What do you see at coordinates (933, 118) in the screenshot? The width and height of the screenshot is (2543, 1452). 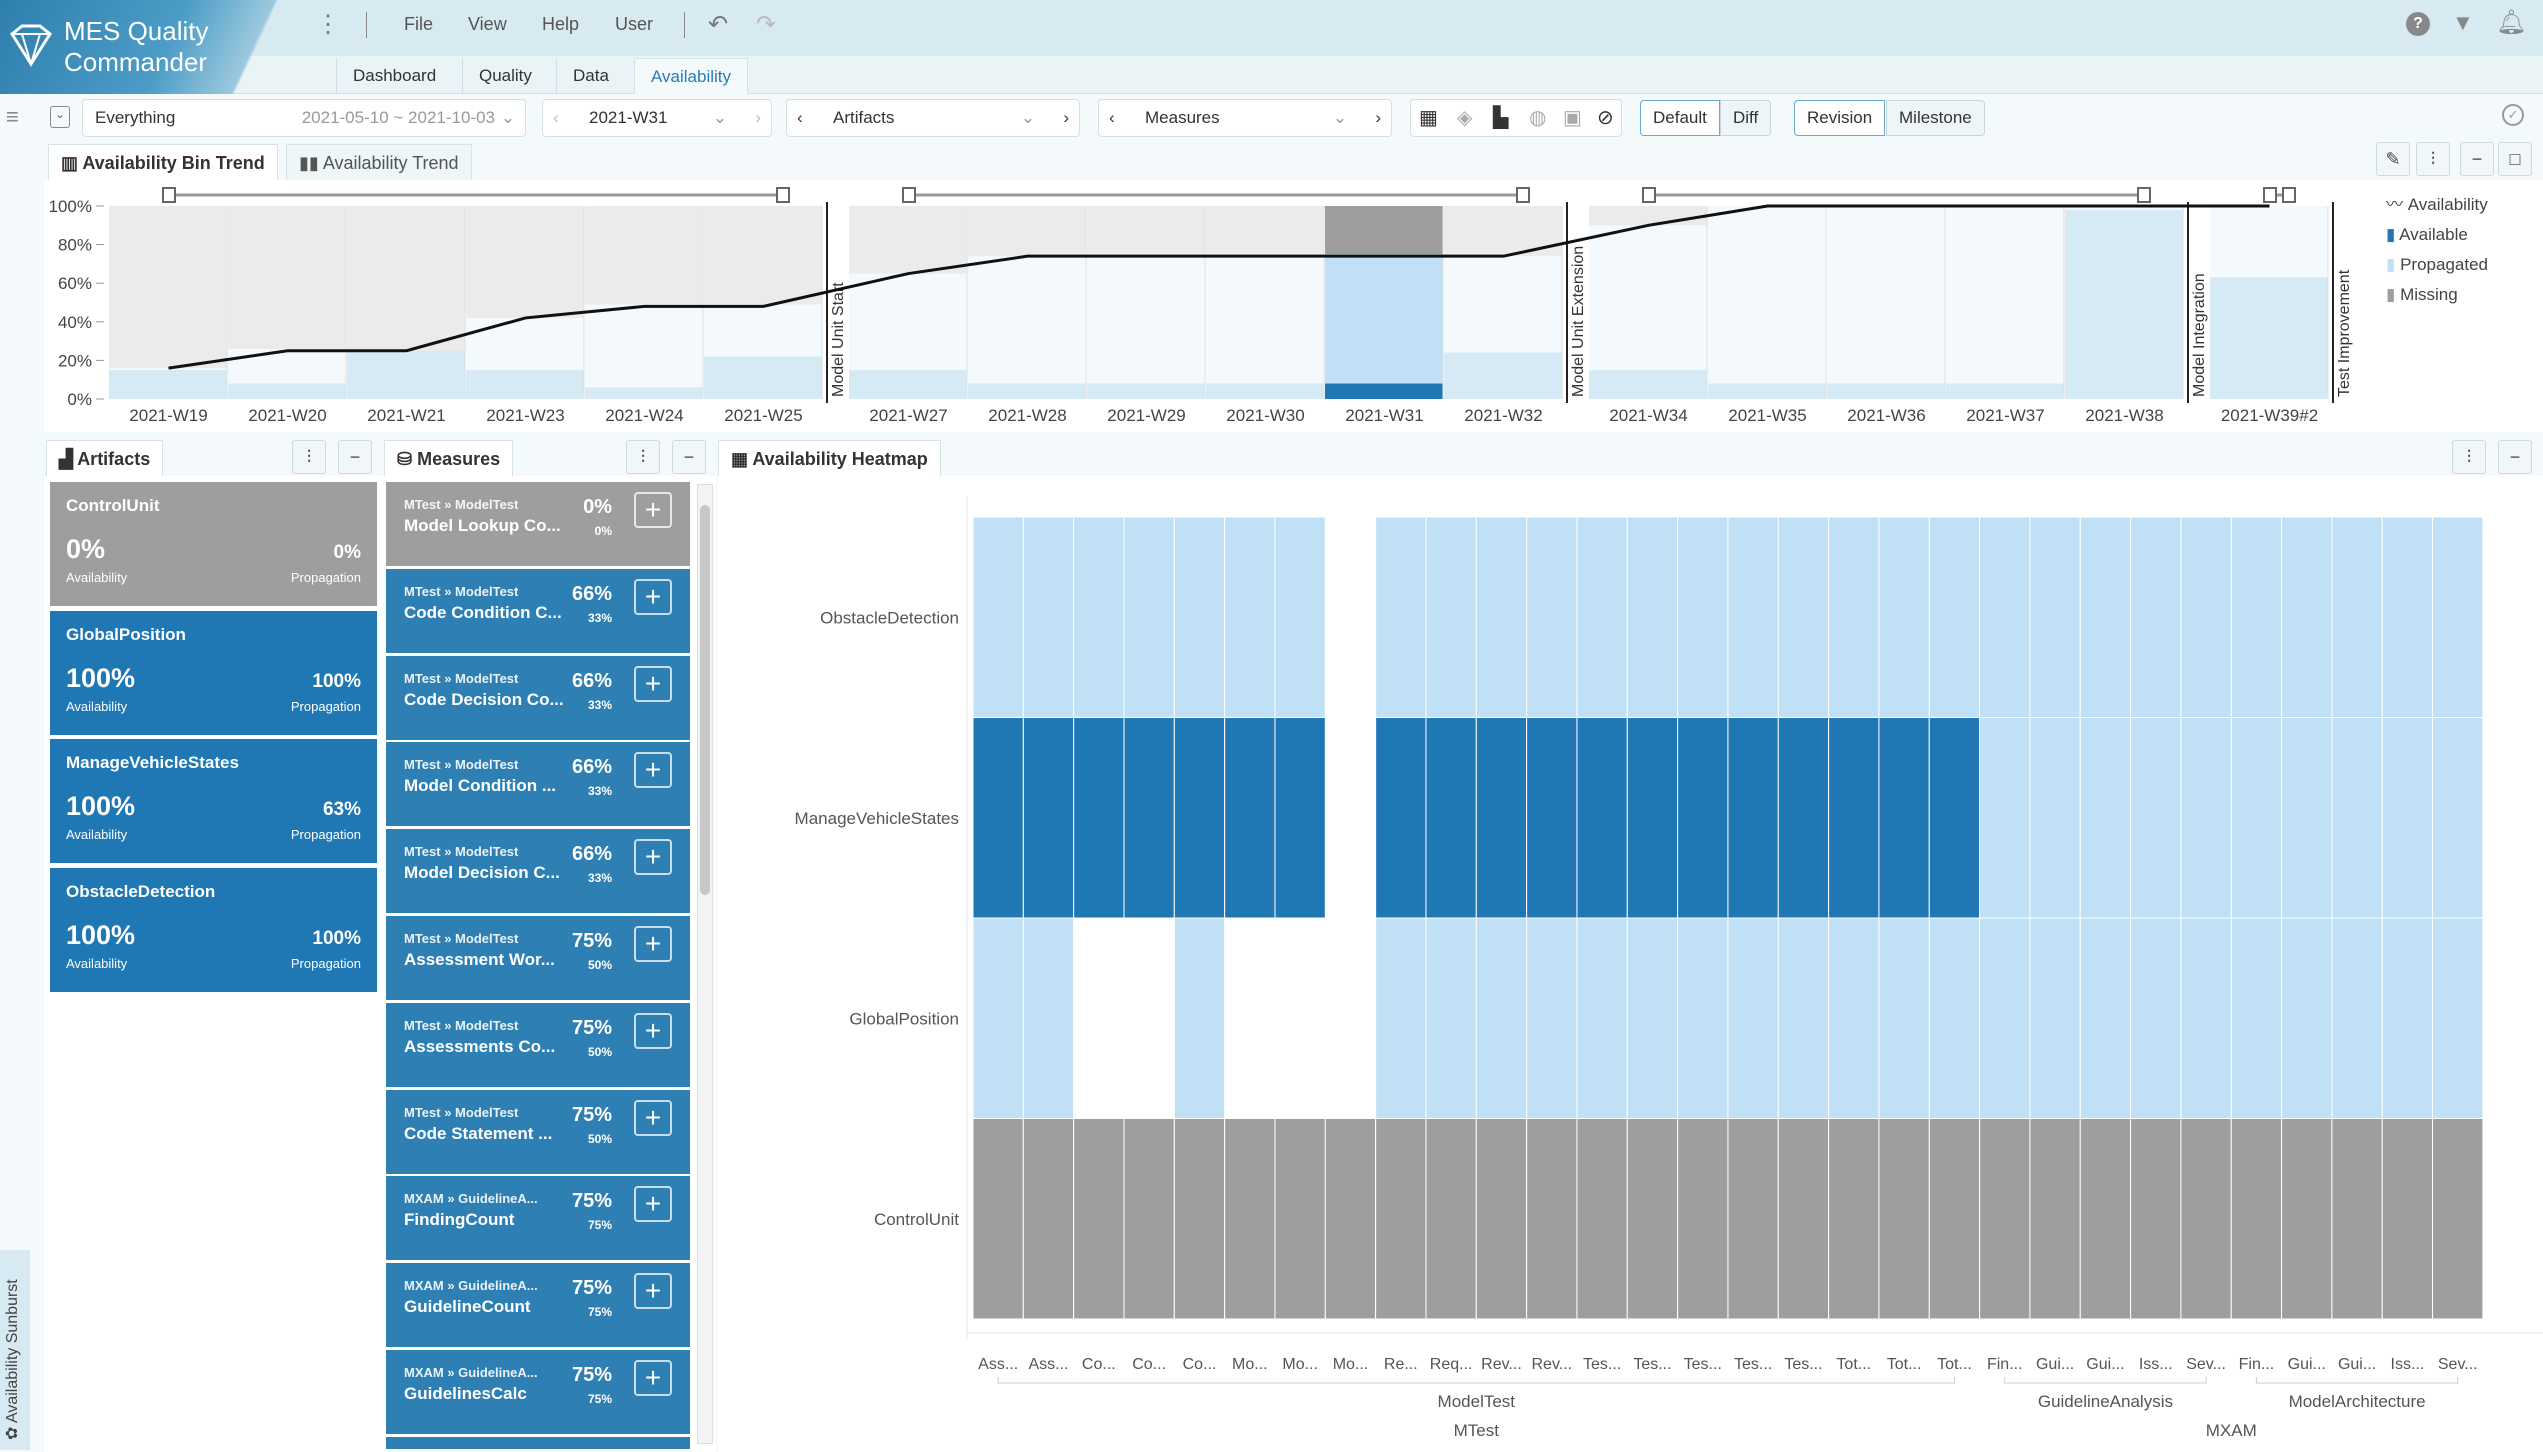 I see `artifacts-select: ‹ Artifacts ⌄ ›` at bounding box center [933, 118].